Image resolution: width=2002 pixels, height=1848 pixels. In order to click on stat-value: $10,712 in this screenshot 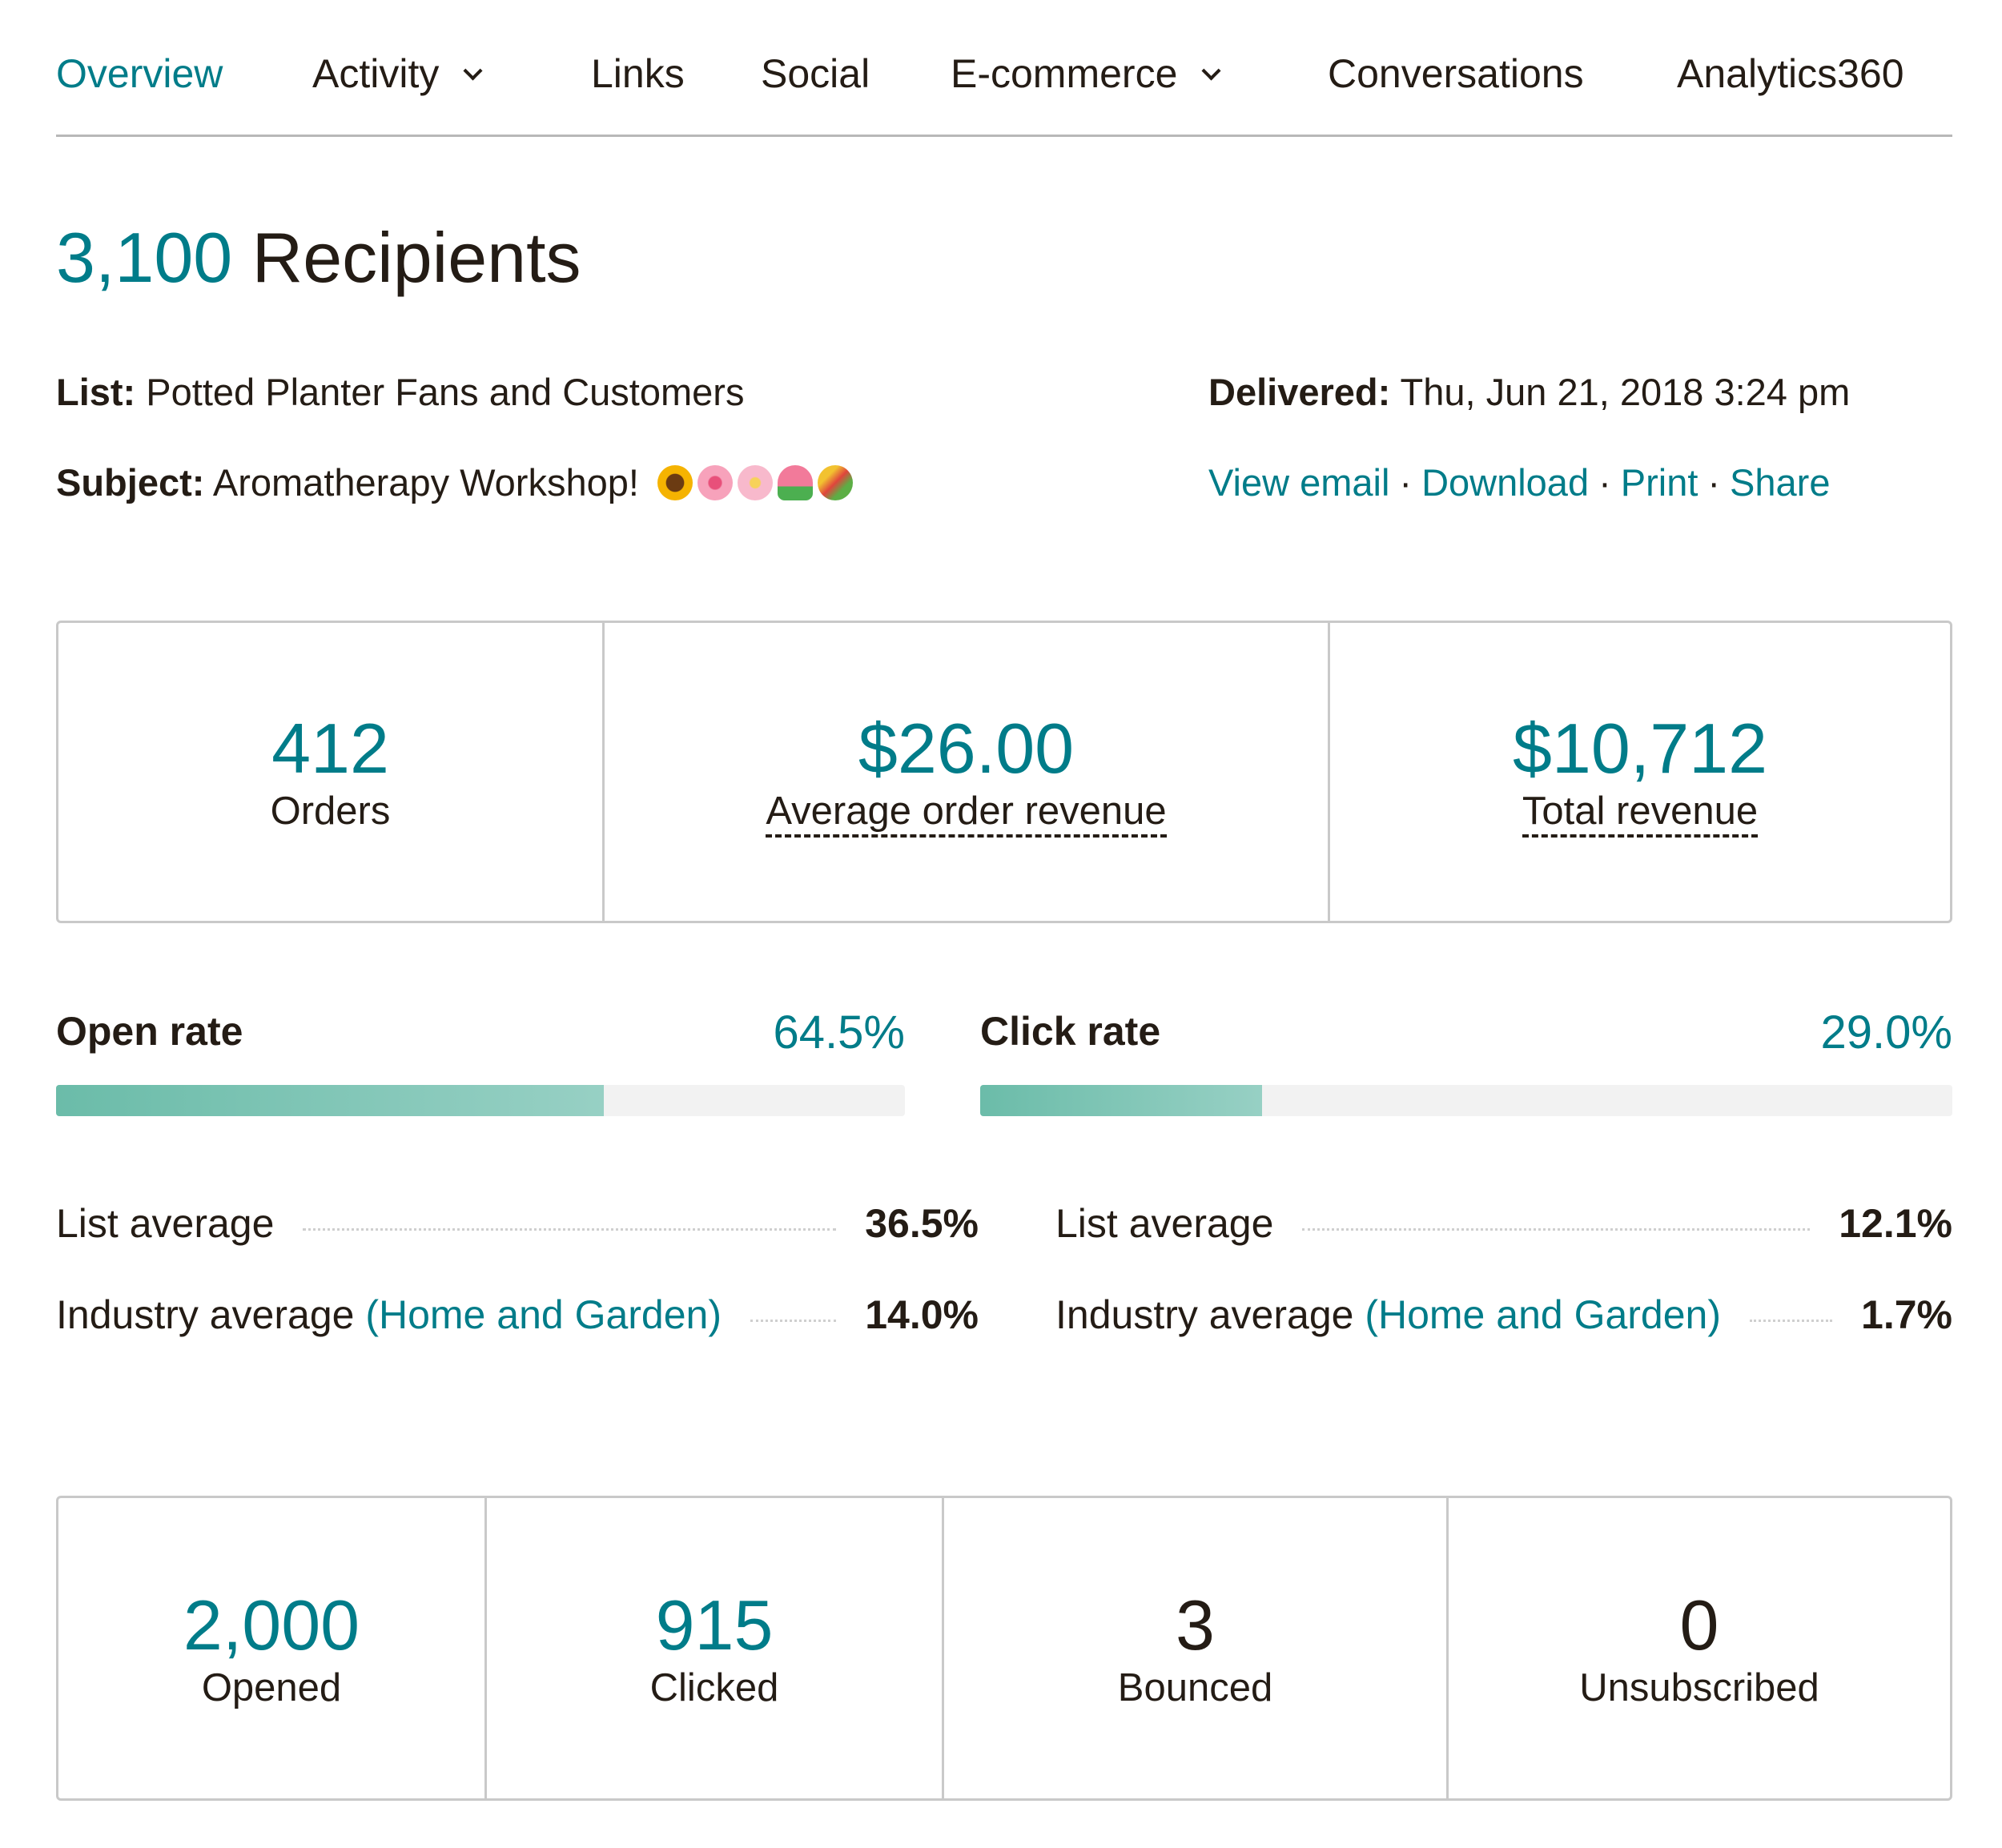, I will do `click(1640, 748)`.